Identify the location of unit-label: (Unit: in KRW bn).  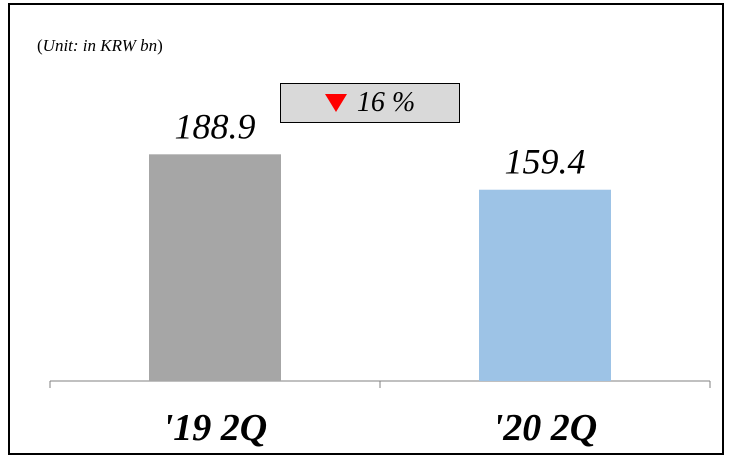
(100, 46).